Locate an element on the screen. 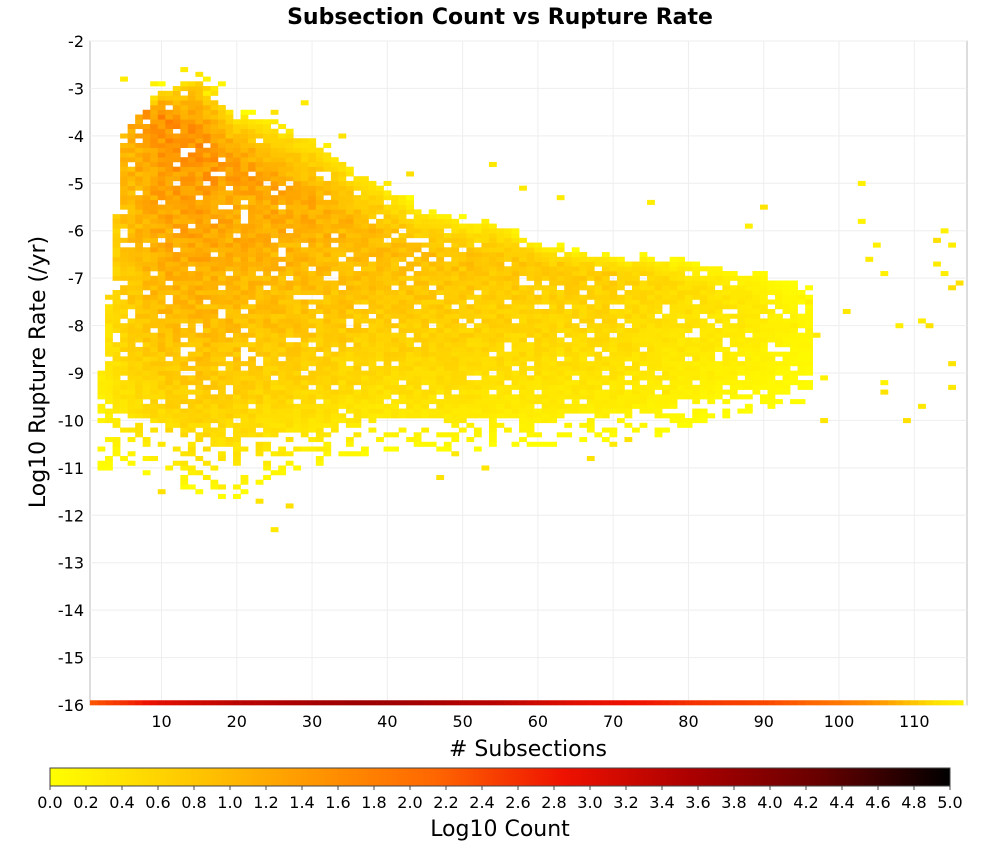 This screenshot has width=1000, height=850. colorbar-tick-label: 3.6 is located at coordinates (697, 802).